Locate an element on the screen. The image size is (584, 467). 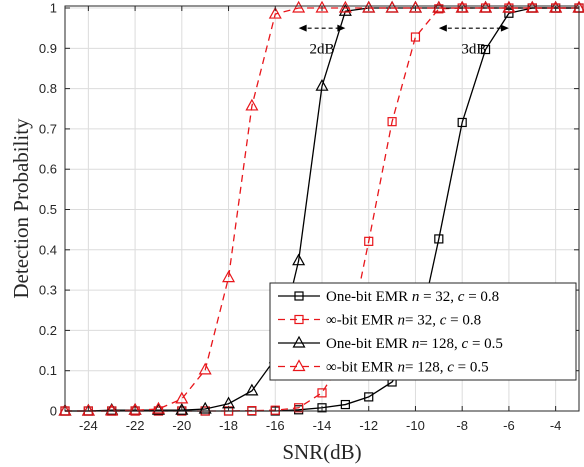
x-tick-label: -16 is located at coordinates (275, 425).